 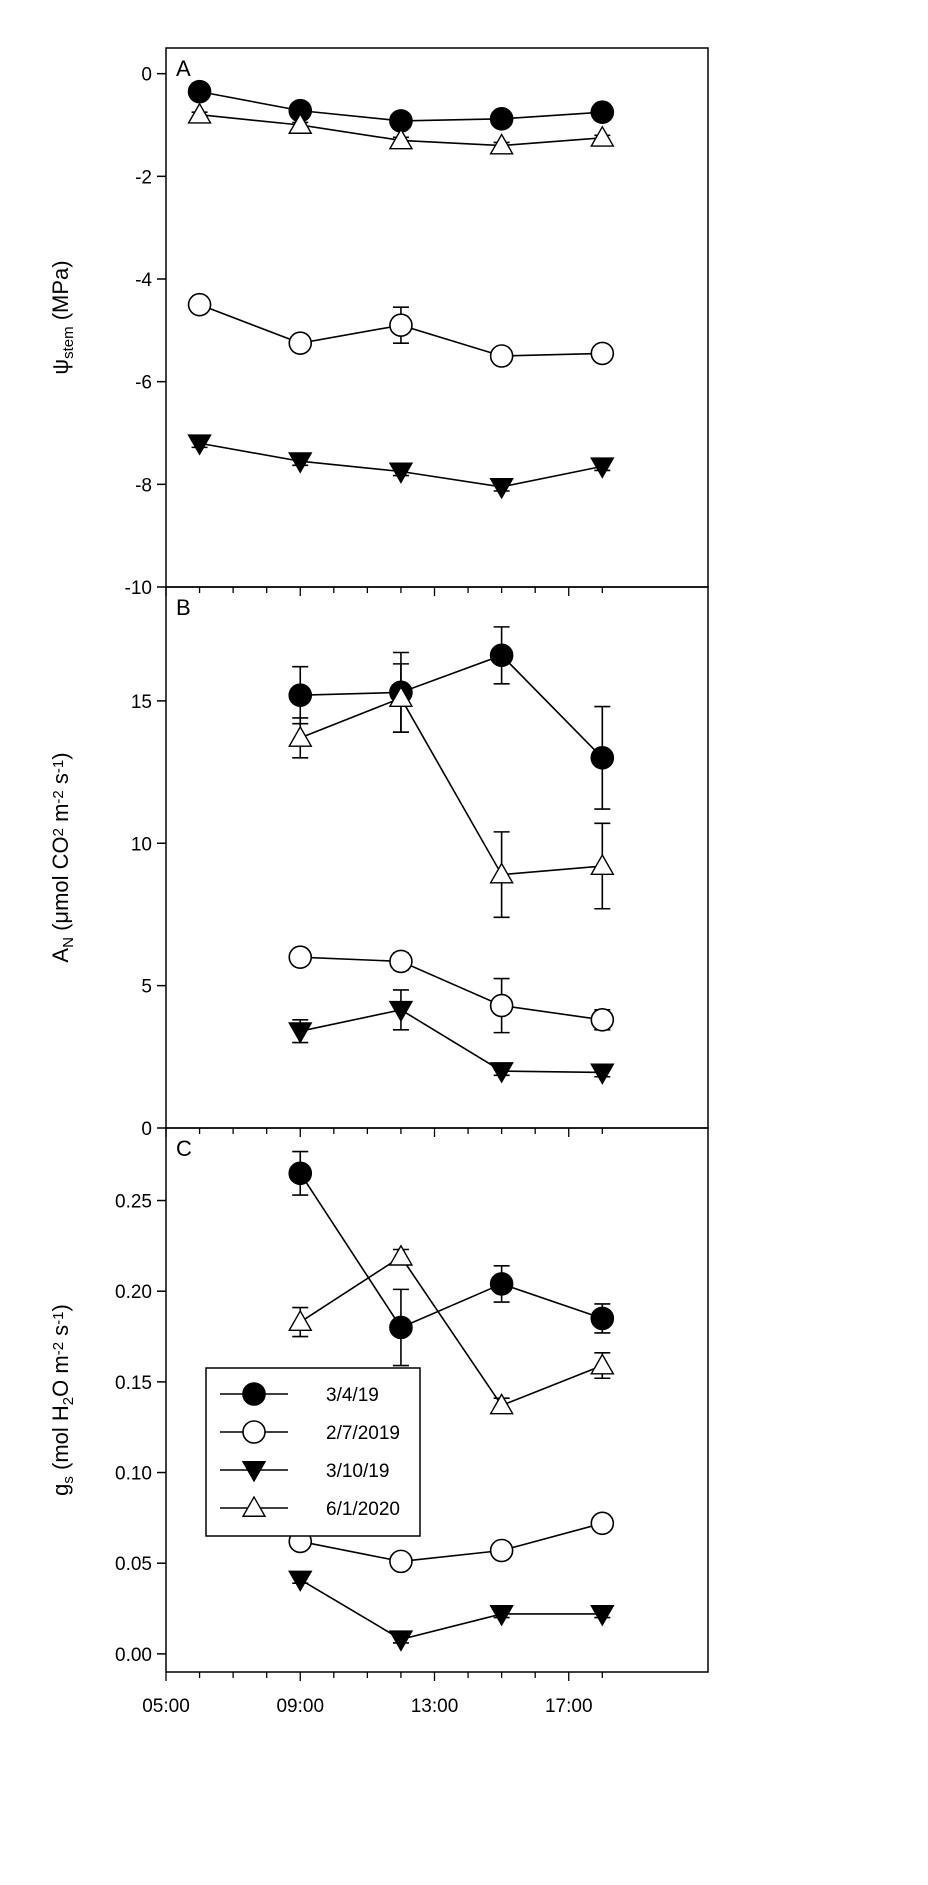 I want to click on y-title-subscript: s, so click(x=68, y=1480).